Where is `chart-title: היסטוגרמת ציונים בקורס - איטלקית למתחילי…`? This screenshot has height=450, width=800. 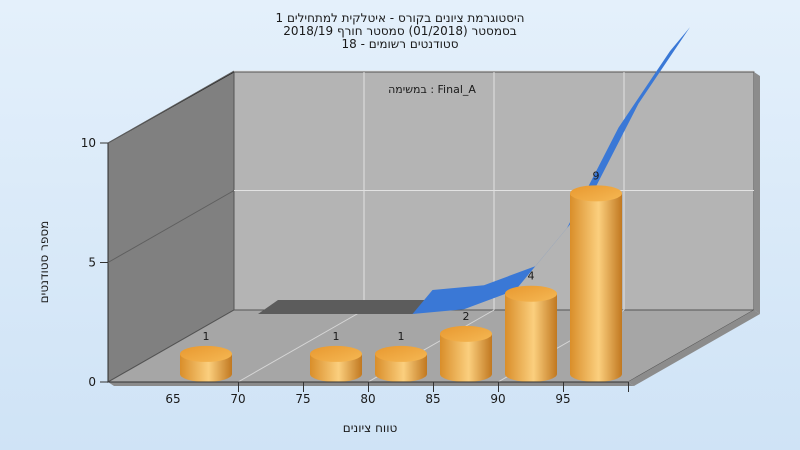 chart-title: היסטוגרמת ציונים בקורס - איטלקית למתחילי… is located at coordinates (399, 31).